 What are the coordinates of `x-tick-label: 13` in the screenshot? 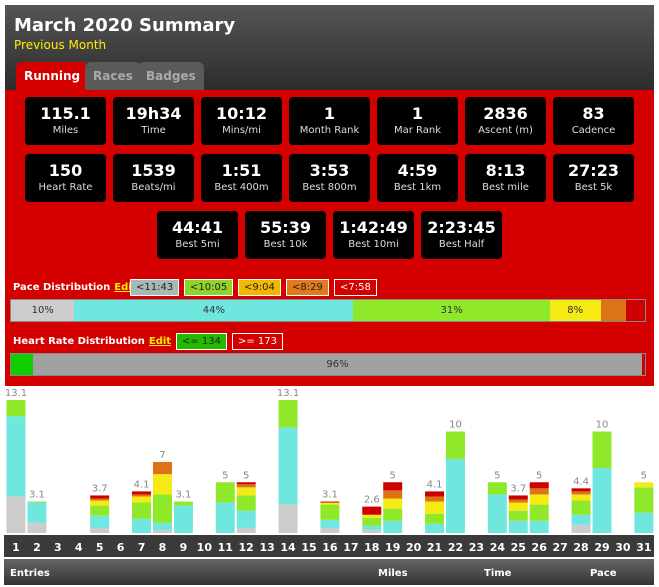 It's located at (266, 547).